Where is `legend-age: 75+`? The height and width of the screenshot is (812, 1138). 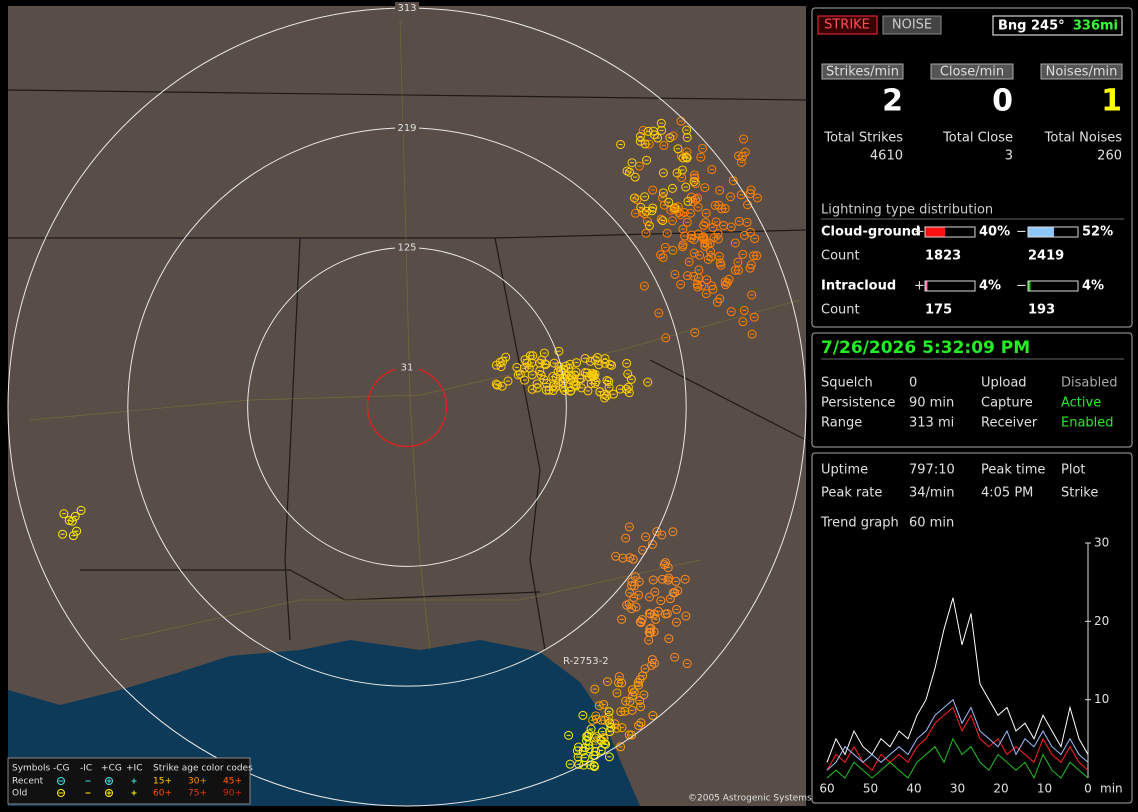 legend-age: 75+ is located at coordinates (197, 794).